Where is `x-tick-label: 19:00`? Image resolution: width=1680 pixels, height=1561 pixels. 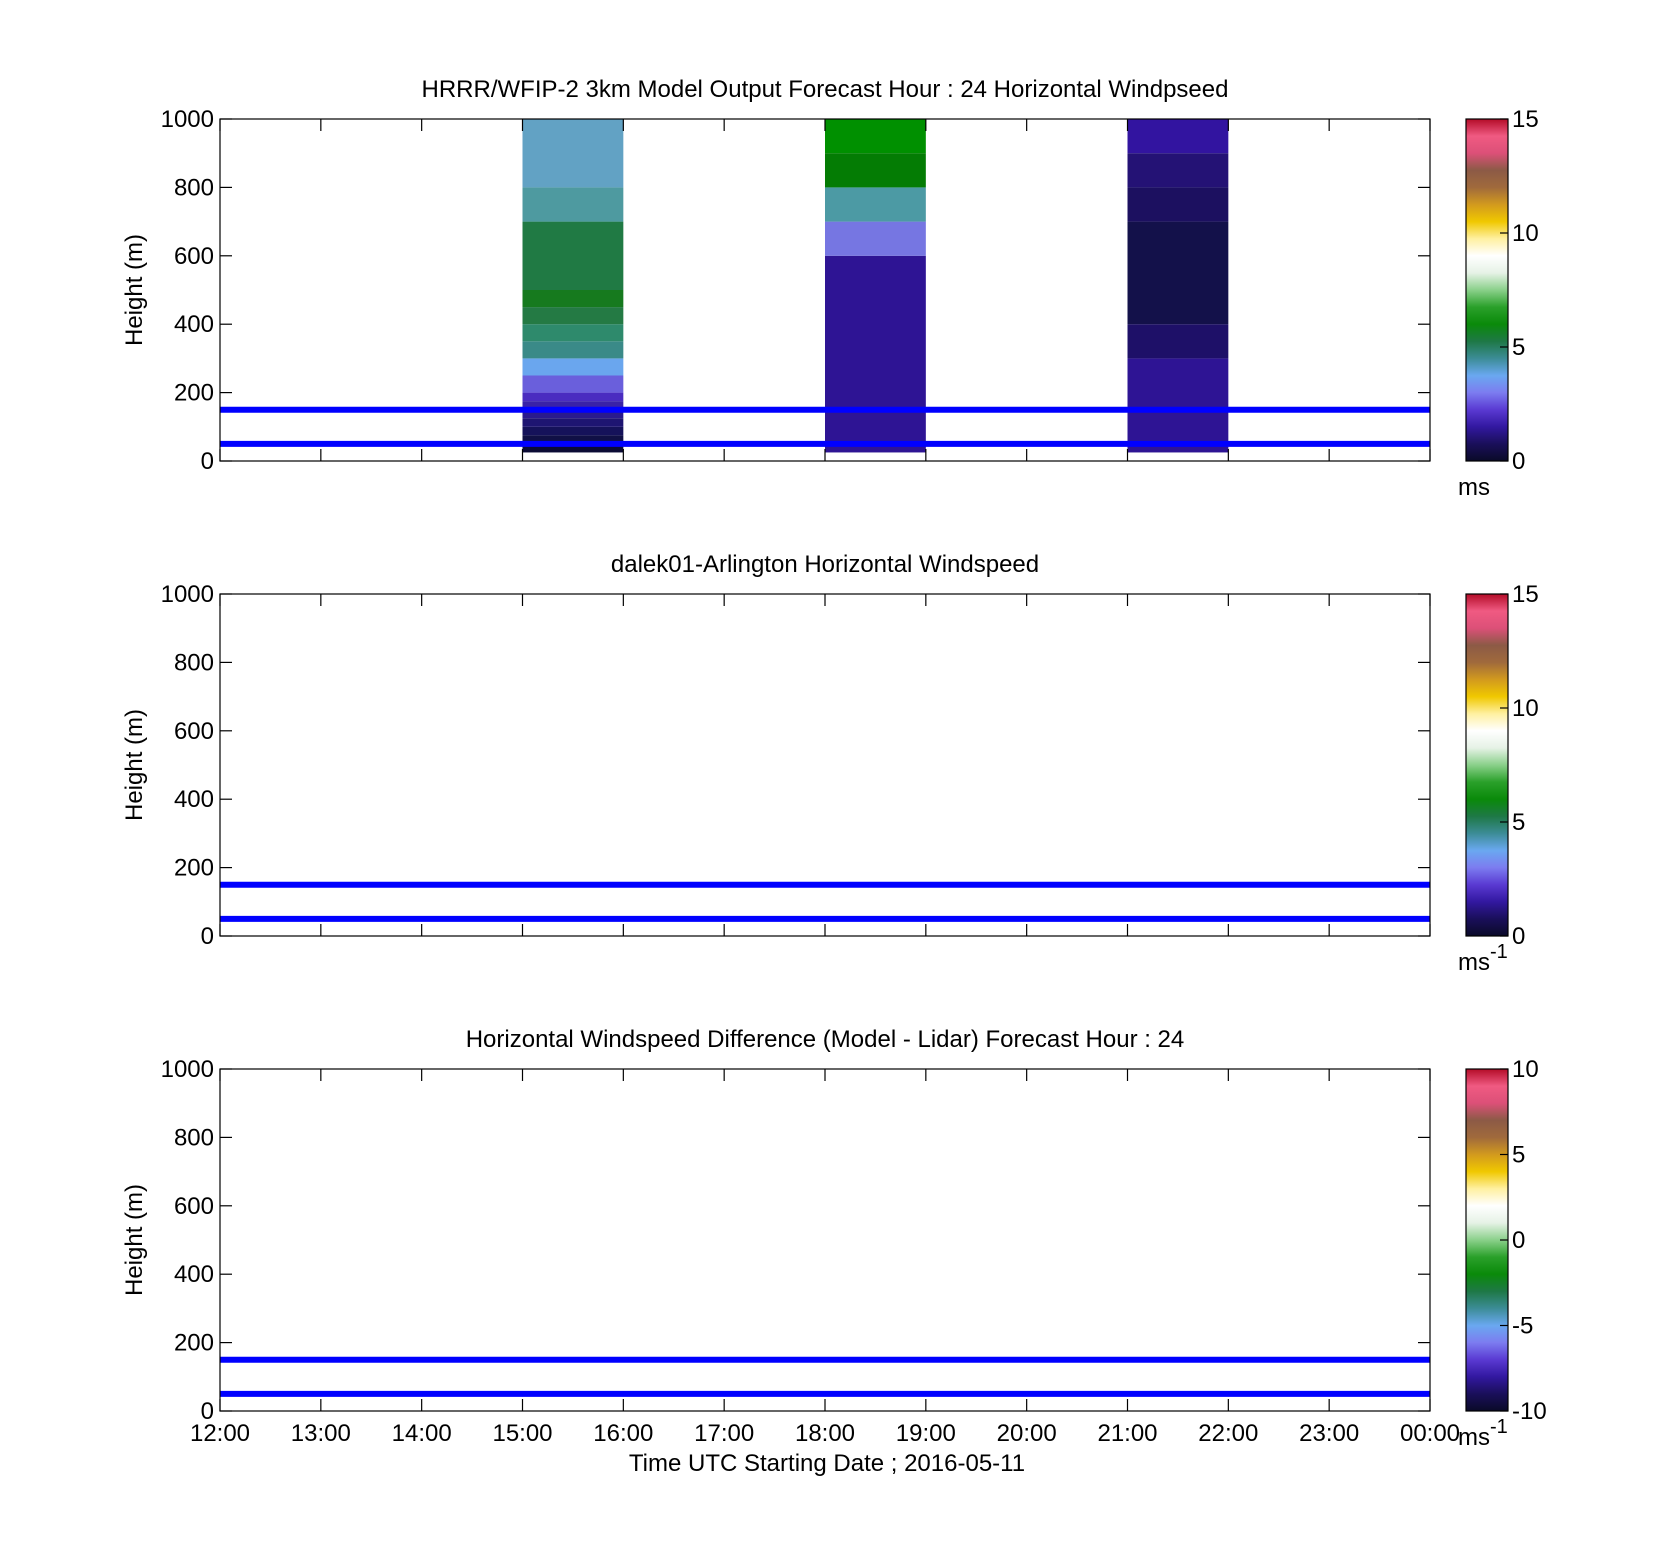
x-tick-label: 19:00 is located at coordinates (926, 1433).